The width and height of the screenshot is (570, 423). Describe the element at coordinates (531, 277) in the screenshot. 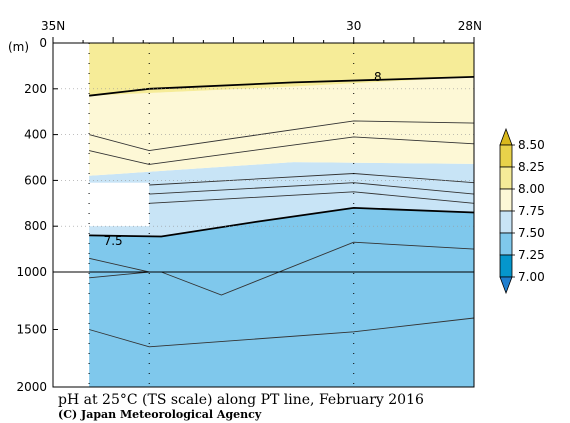

I see `colorbar-label: 7.00` at that location.